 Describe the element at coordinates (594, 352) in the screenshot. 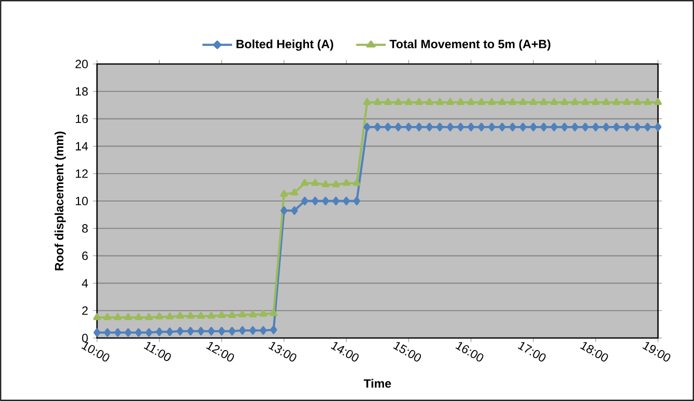

I see `x-tick-label: 18:00` at that location.